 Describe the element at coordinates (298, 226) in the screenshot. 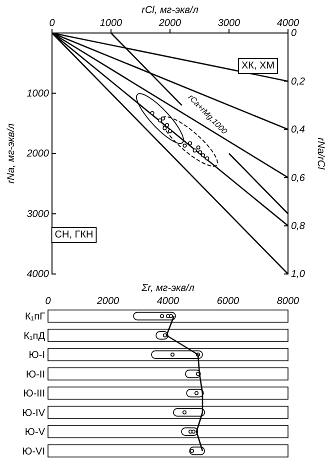

I see `y2-tick-label: 0,8` at that location.